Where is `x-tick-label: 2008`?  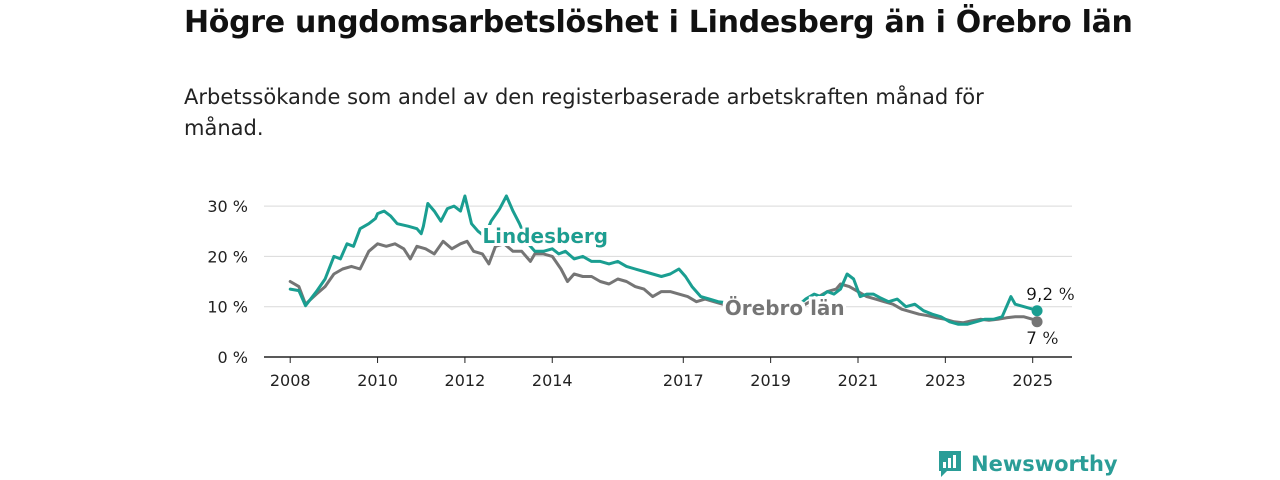
x-tick-label: 2008 is located at coordinates (290, 380).